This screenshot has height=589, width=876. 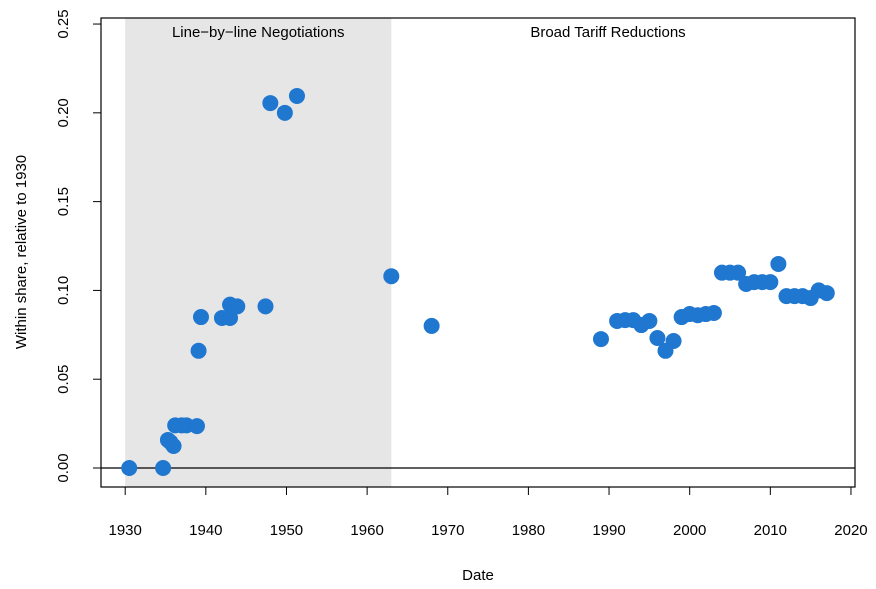 What do you see at coordinates (770, 530) in the screenshot?
I see `x-tick-label: 2010` at bounding box center [770, 530].